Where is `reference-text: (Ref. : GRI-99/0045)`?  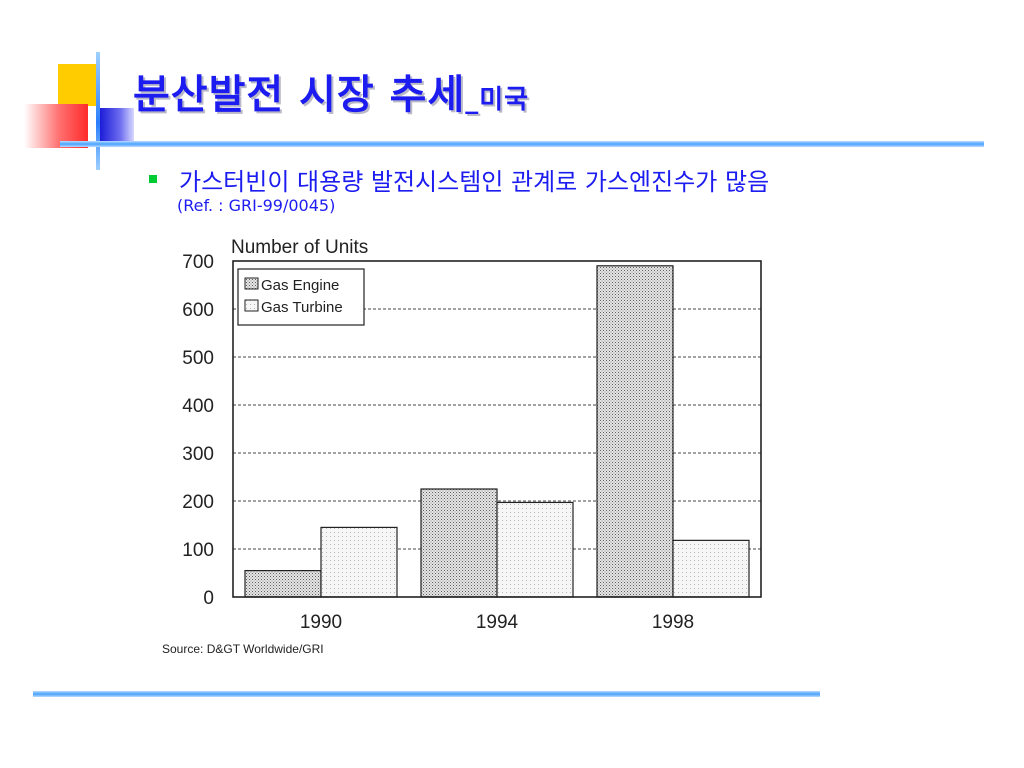 reference-text: (Ref. : GRI-99/0045) is located at coordinates (256, 205).